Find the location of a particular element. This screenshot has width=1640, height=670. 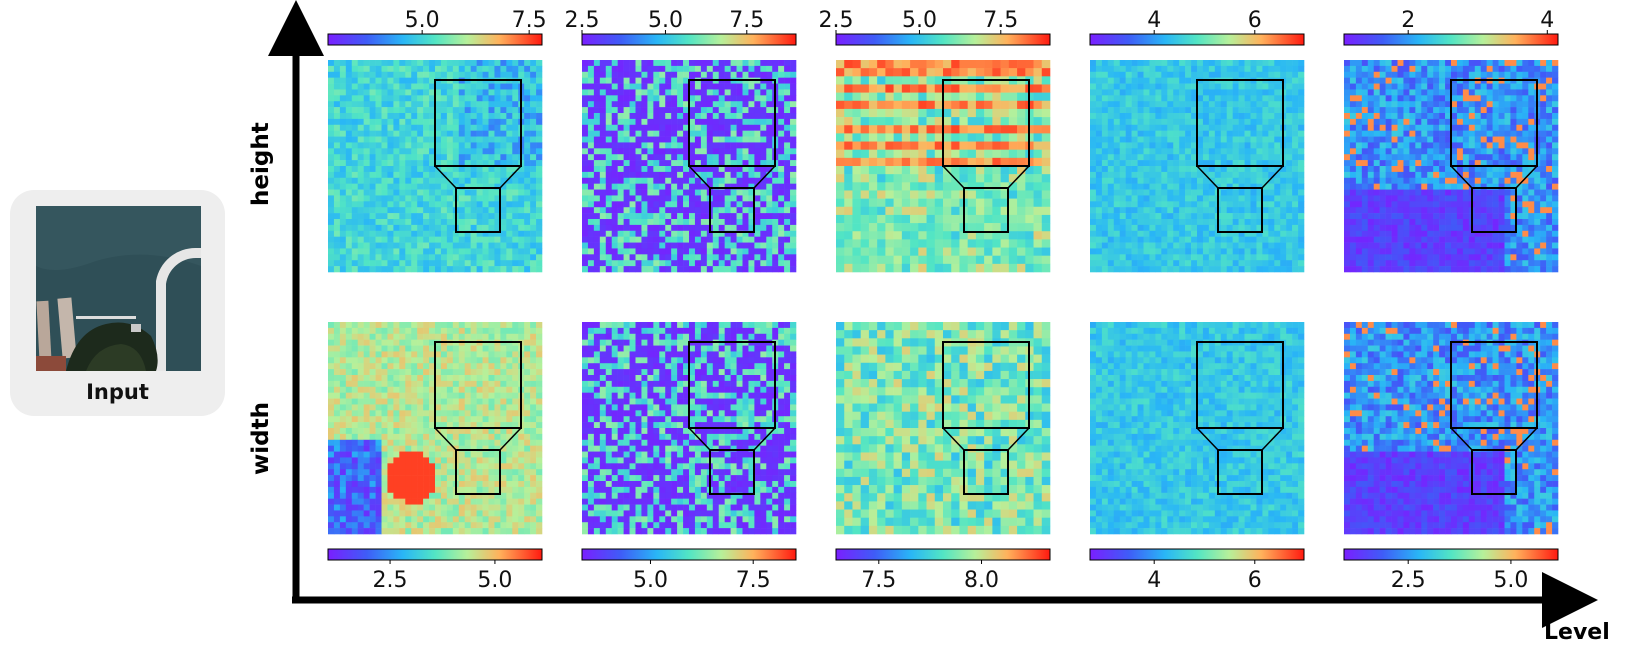

panel-width-level-5: 2.5 5.0 is located at coordinates (1451, 457).